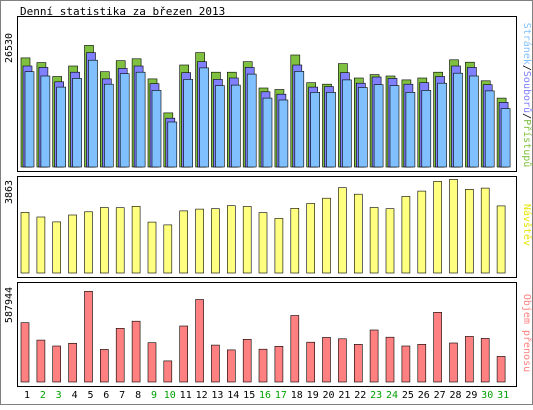  Describe the element at coordinates (527, 143) in the screenshot. I see `legend-entry: Přístupů` at that location.